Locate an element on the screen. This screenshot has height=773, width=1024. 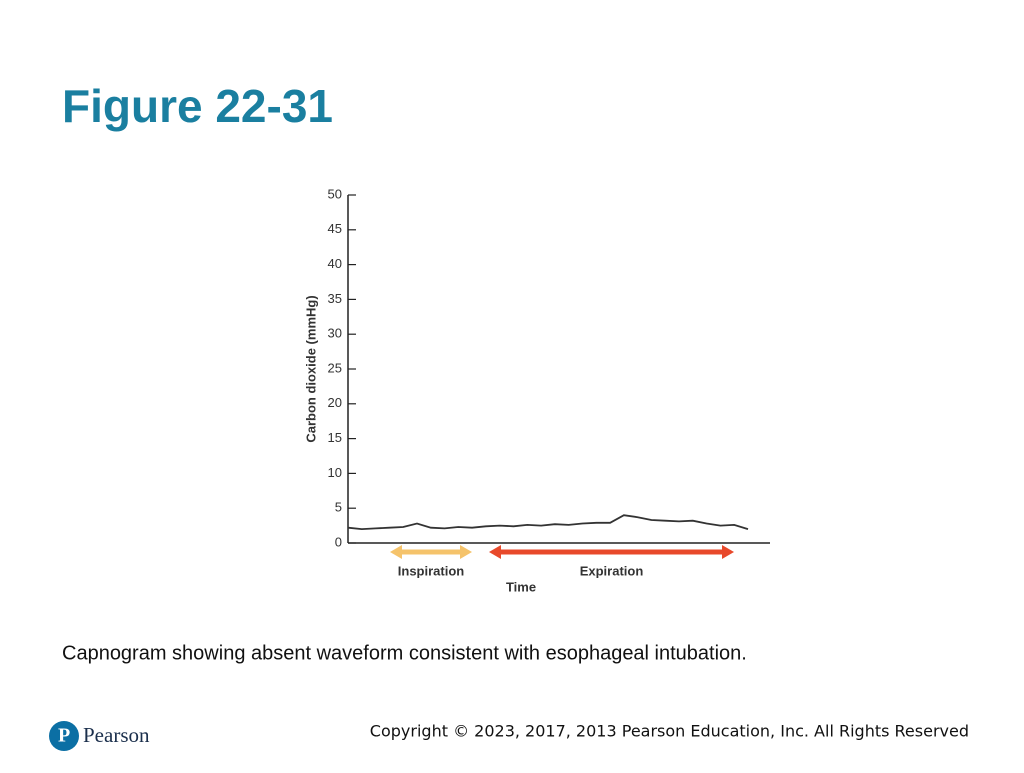
y-tick-label: 5 is located at coordinates (338, 507).